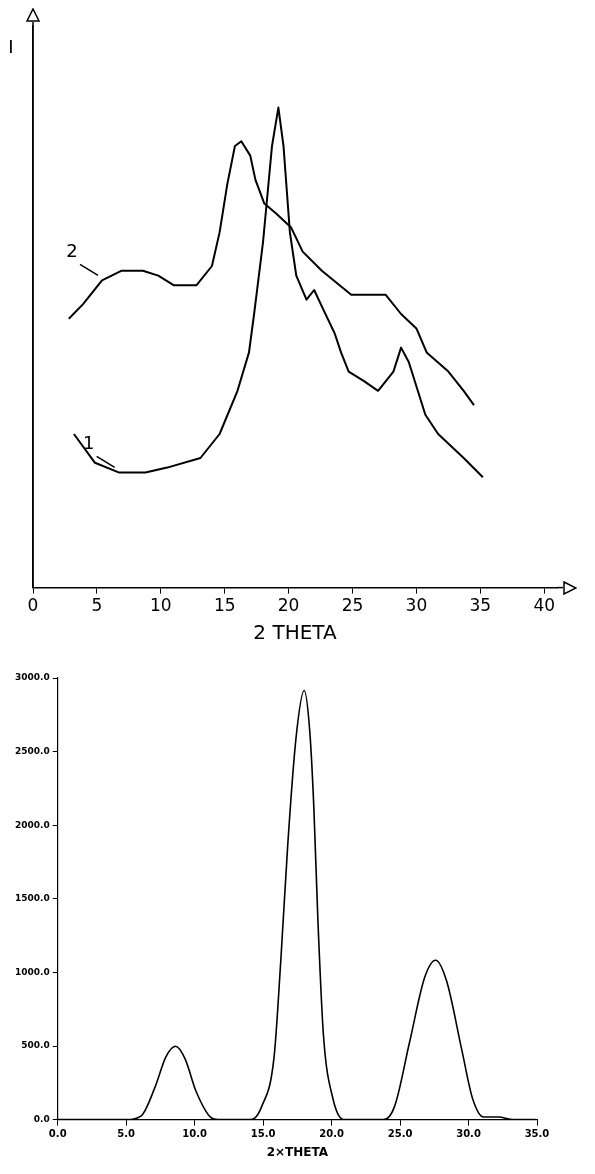 The width and height of the screenshot is (595, 1174). What do you see at coordinates (88, 443) in the screenshot?
I see `series-label: 1` at bounding box center [88, 443].